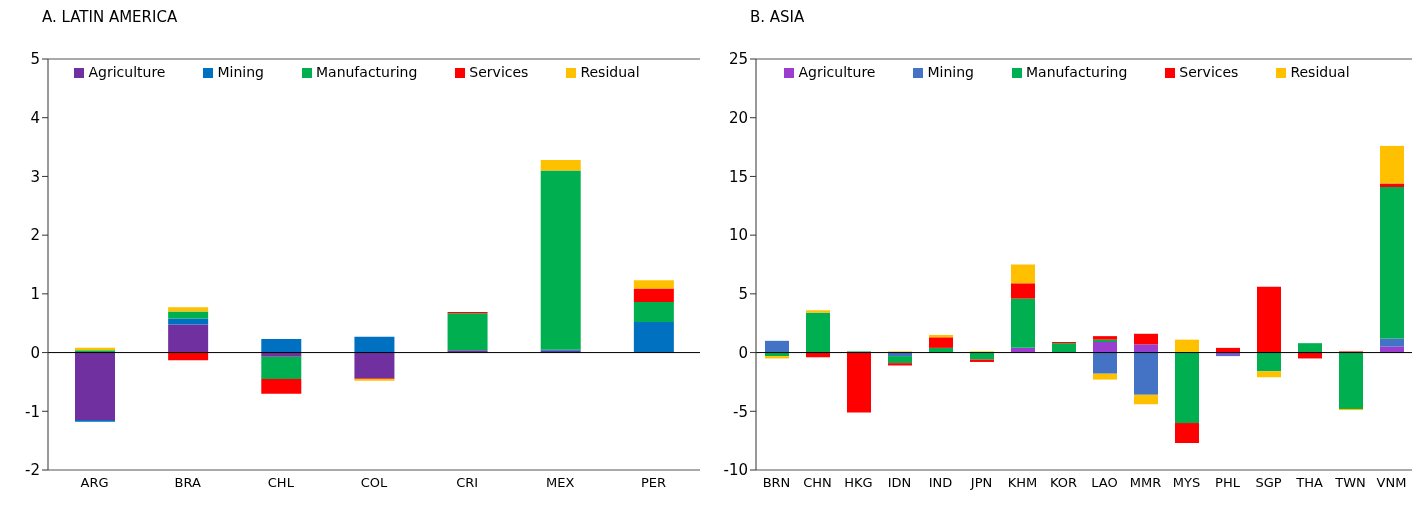 This screenshot has height=512, width=1424. What do you see at coordinates (777, 18) in the screenshot?
I see `chart-title: B. ASIA` at bounding box center [777, 18].